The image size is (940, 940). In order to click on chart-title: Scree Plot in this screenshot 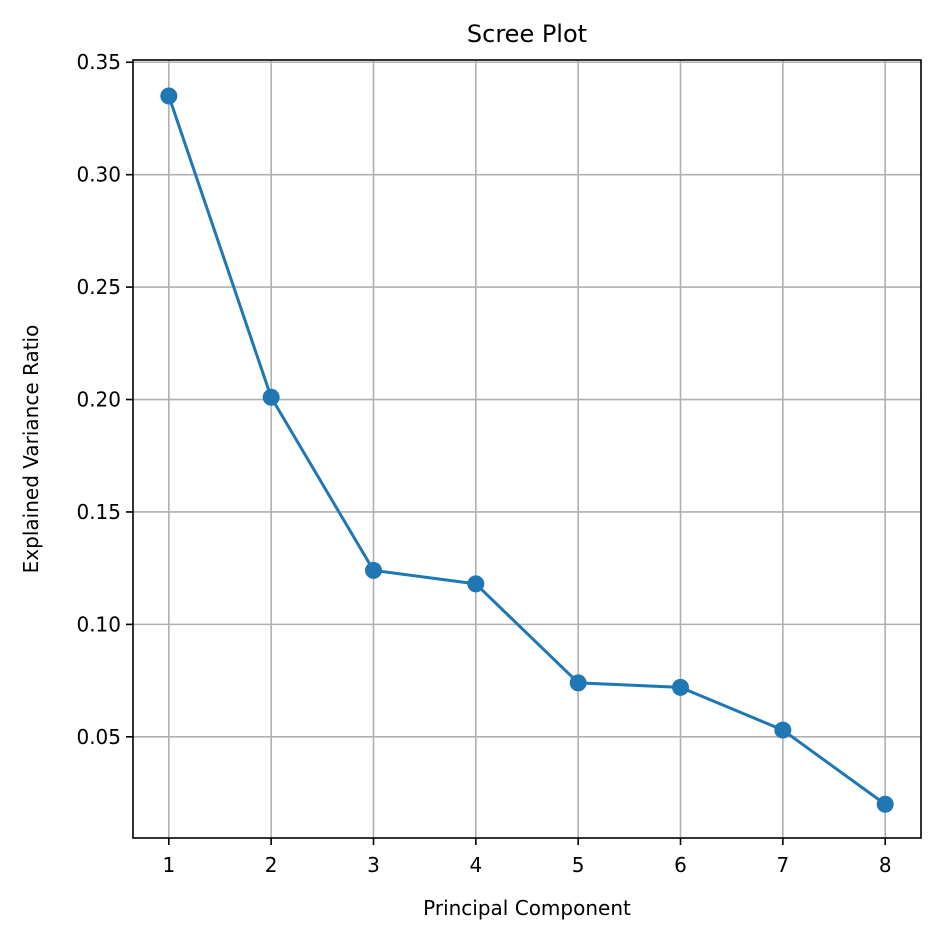, I will do `click(527, 34)`.